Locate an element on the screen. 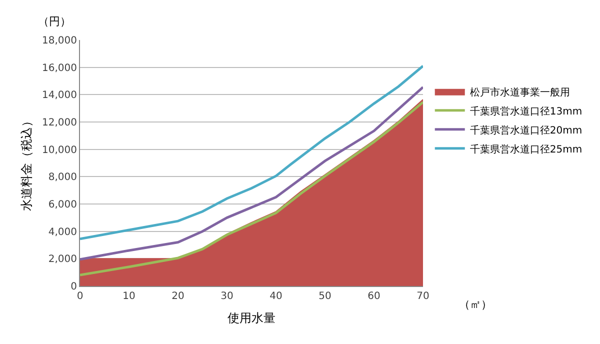 The image size is (600, 344). y-tick-label: 16,000 is located at coordinates (59, 68).